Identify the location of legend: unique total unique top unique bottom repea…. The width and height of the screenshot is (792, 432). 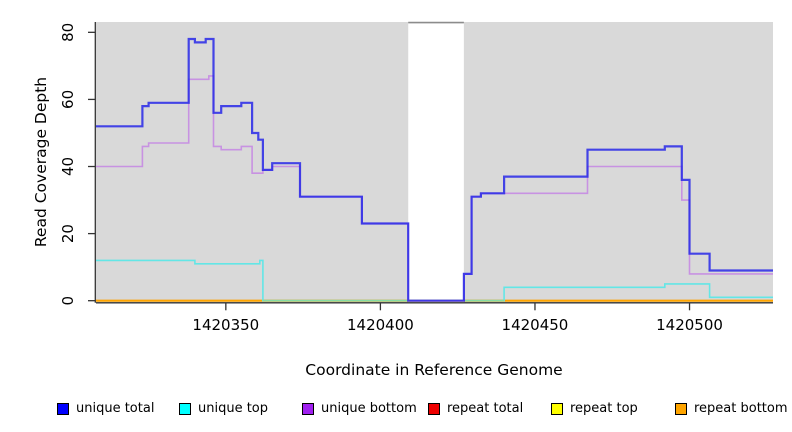
(396, 412).